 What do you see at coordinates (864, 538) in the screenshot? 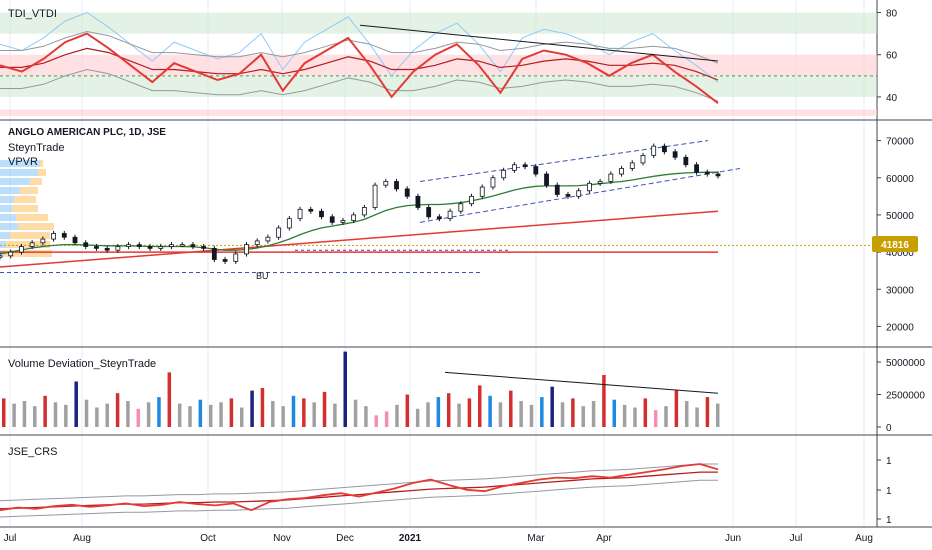
I see `time-axis-label-10: Aug` at bounding box center [864, 538].